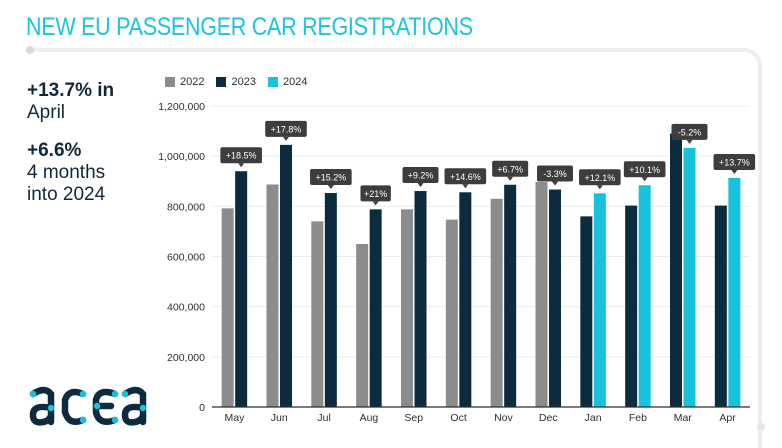 The image size is (782, 448). I want to click on bar-2023-nov, so click(510, 295).